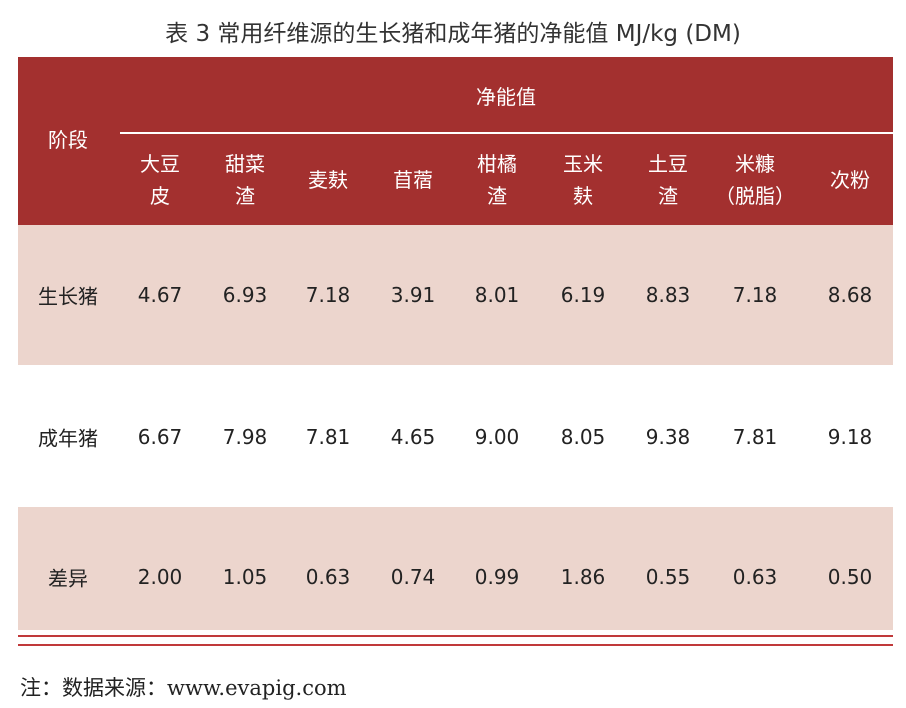 This screenshot has height=708, width=906. I want to click on table-cell: 3.91, so click(413, 295).